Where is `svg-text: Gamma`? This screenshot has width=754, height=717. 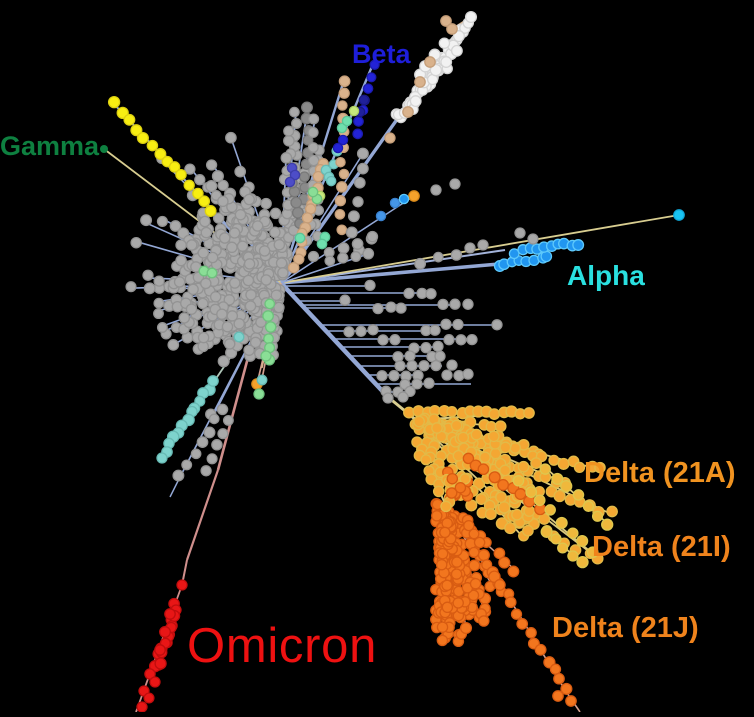 svg-text: Gamma is located at coordinates (50, 146).